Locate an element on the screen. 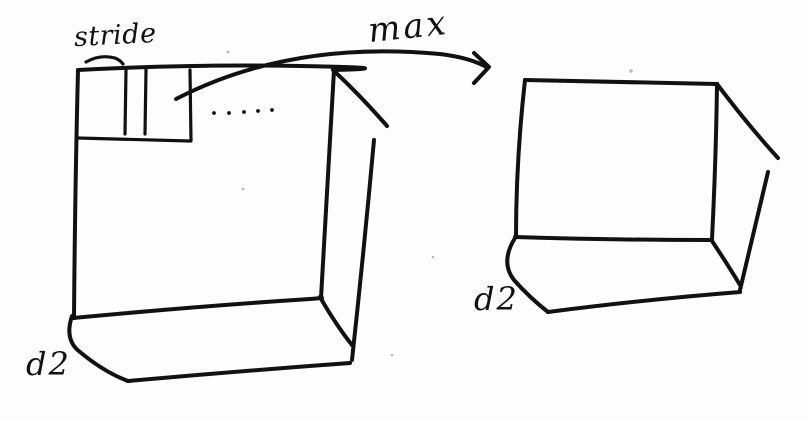 The width and height of the screenshot is (808, 424). stride-label: stride is located at coordinates (115, 35).